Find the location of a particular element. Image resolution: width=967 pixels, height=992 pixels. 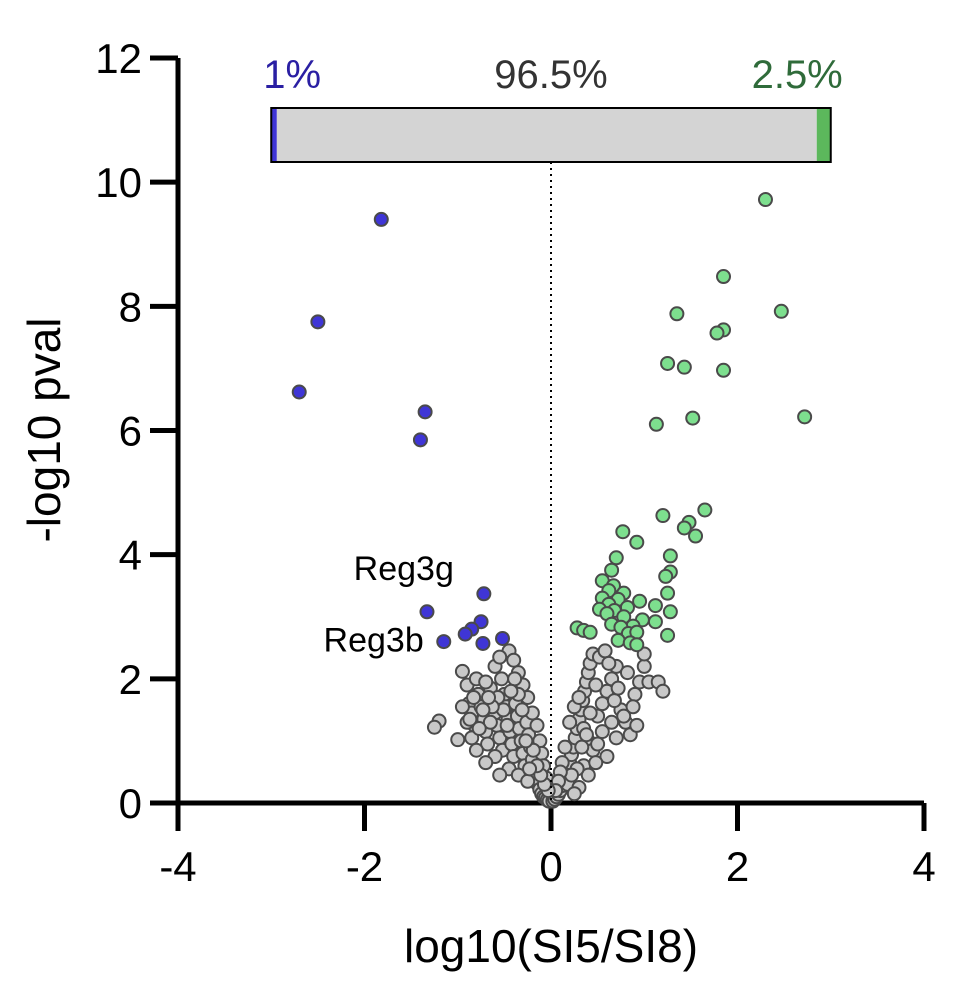

y-tick-label: 10 is located at coordinates (118, 182).